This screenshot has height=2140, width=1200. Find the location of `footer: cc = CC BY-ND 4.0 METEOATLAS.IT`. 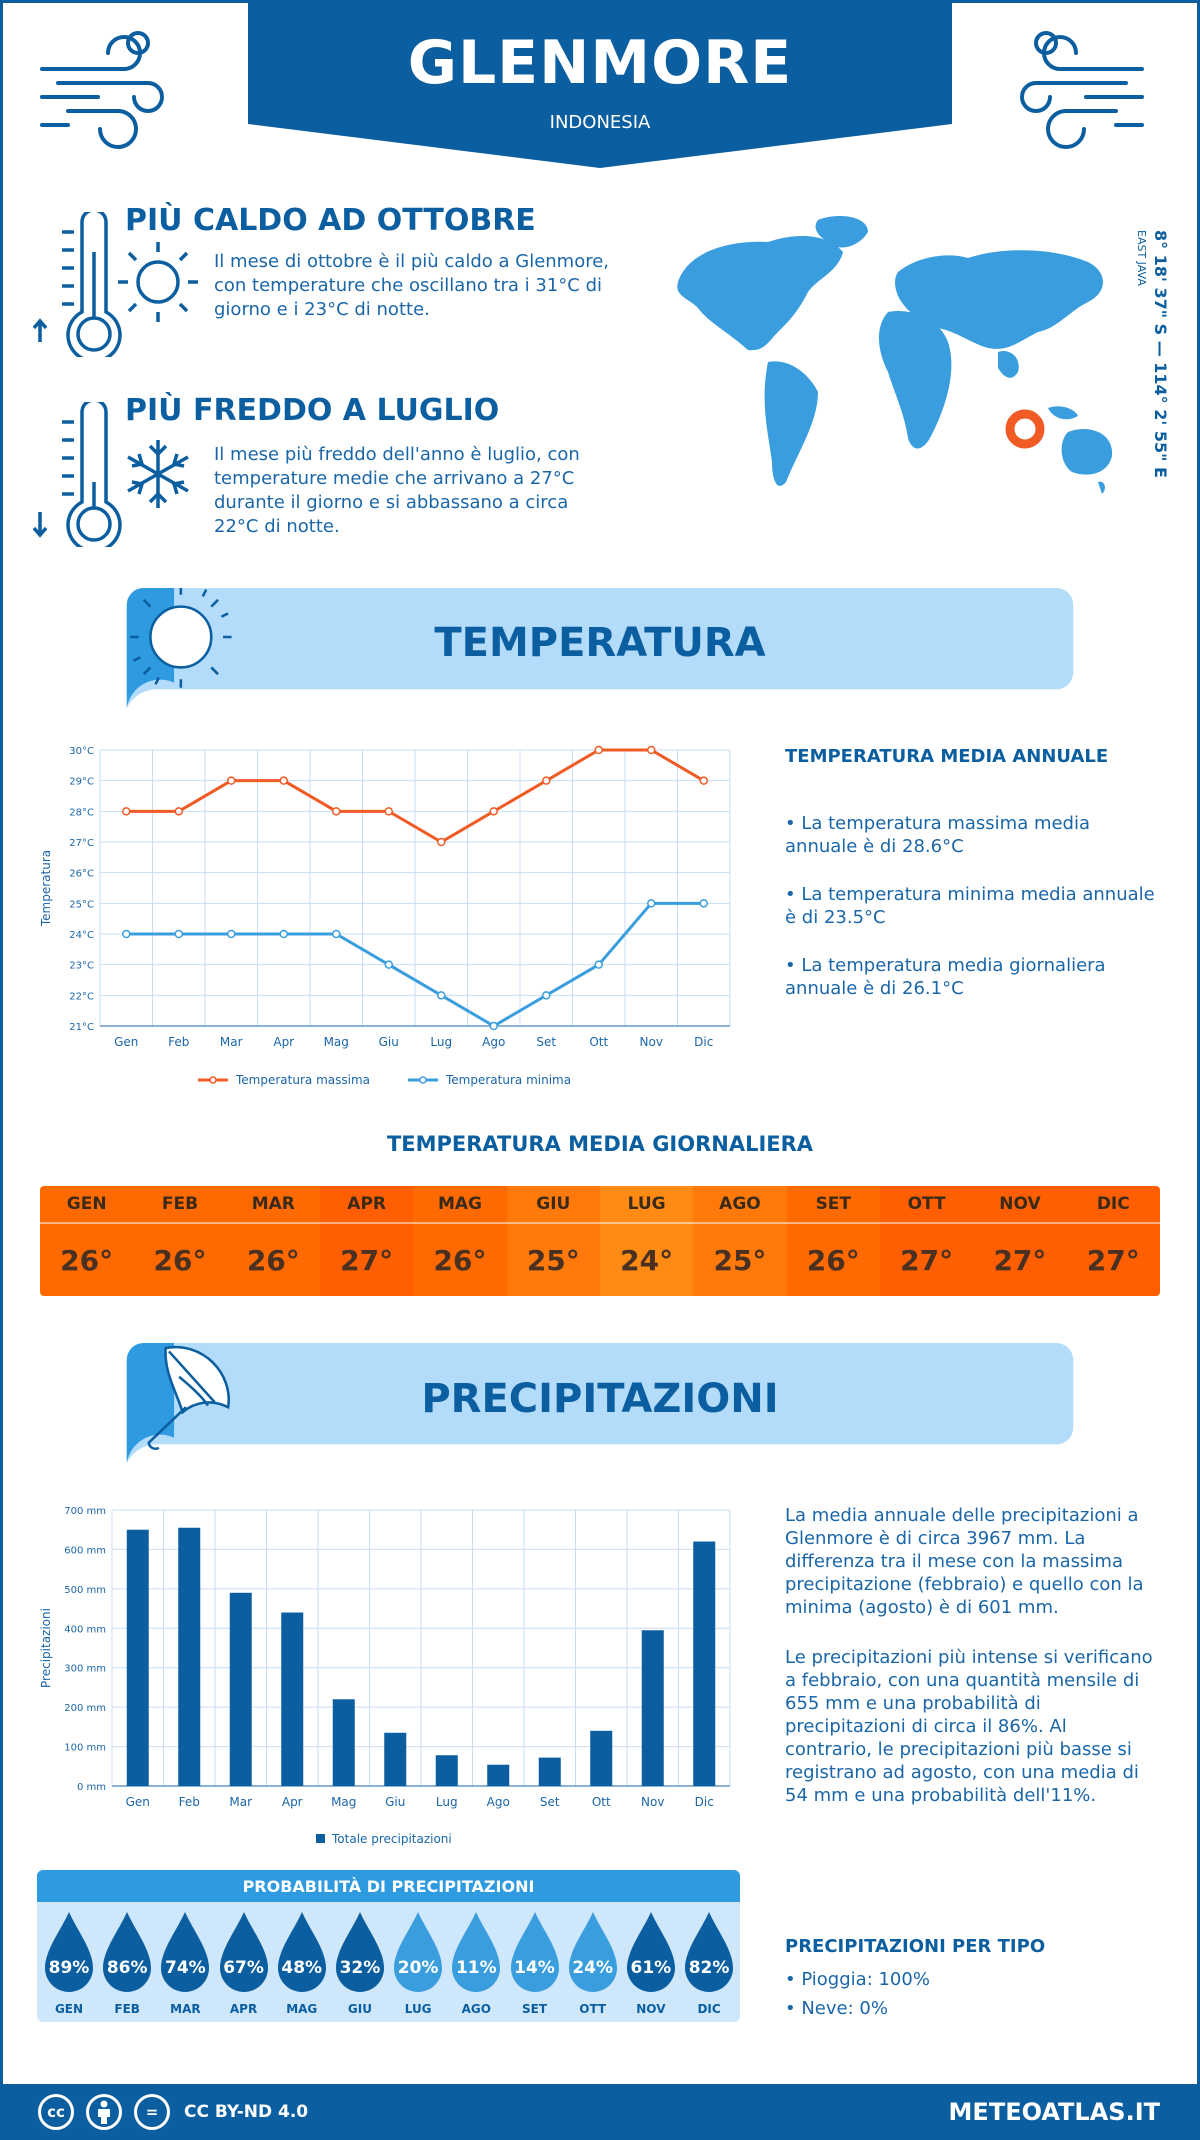

footer: cc = CC BY-ND 4.0 METEOATLAS.IT is located at coordinates (600, 2112).